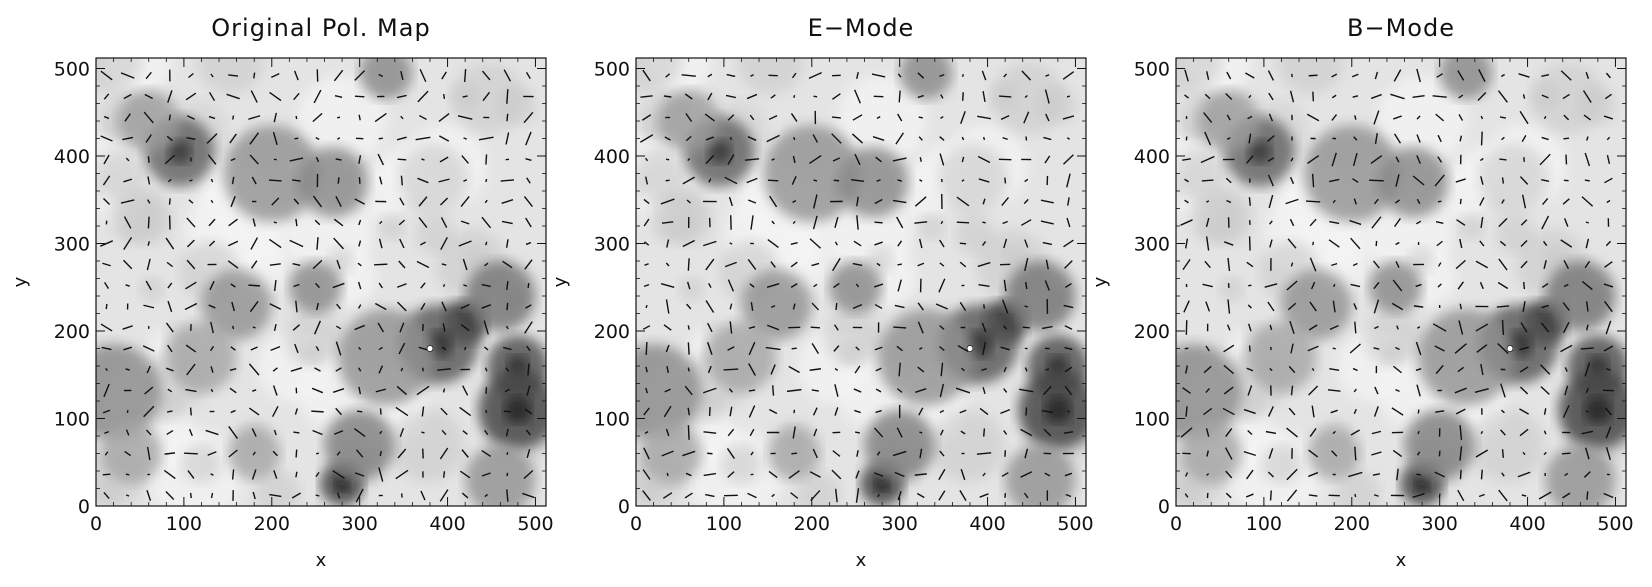  Describe the element at coordinates (430, 349) in the screenshot. I see `white-point-marker` at that location.